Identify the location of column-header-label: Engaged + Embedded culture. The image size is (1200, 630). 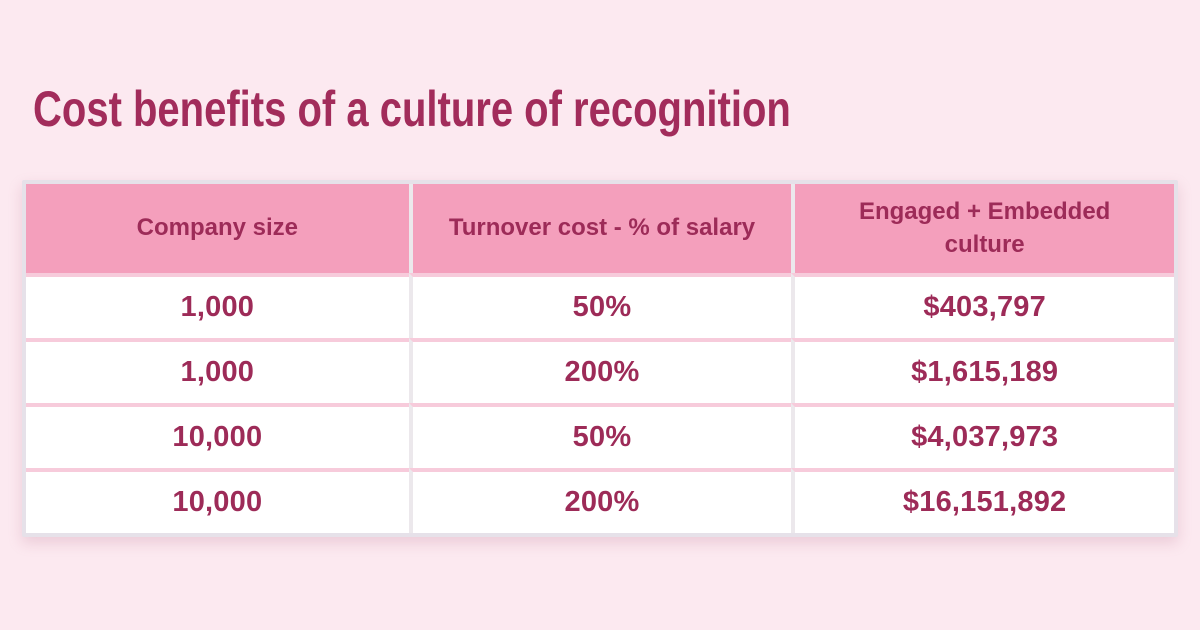
(984, 228).